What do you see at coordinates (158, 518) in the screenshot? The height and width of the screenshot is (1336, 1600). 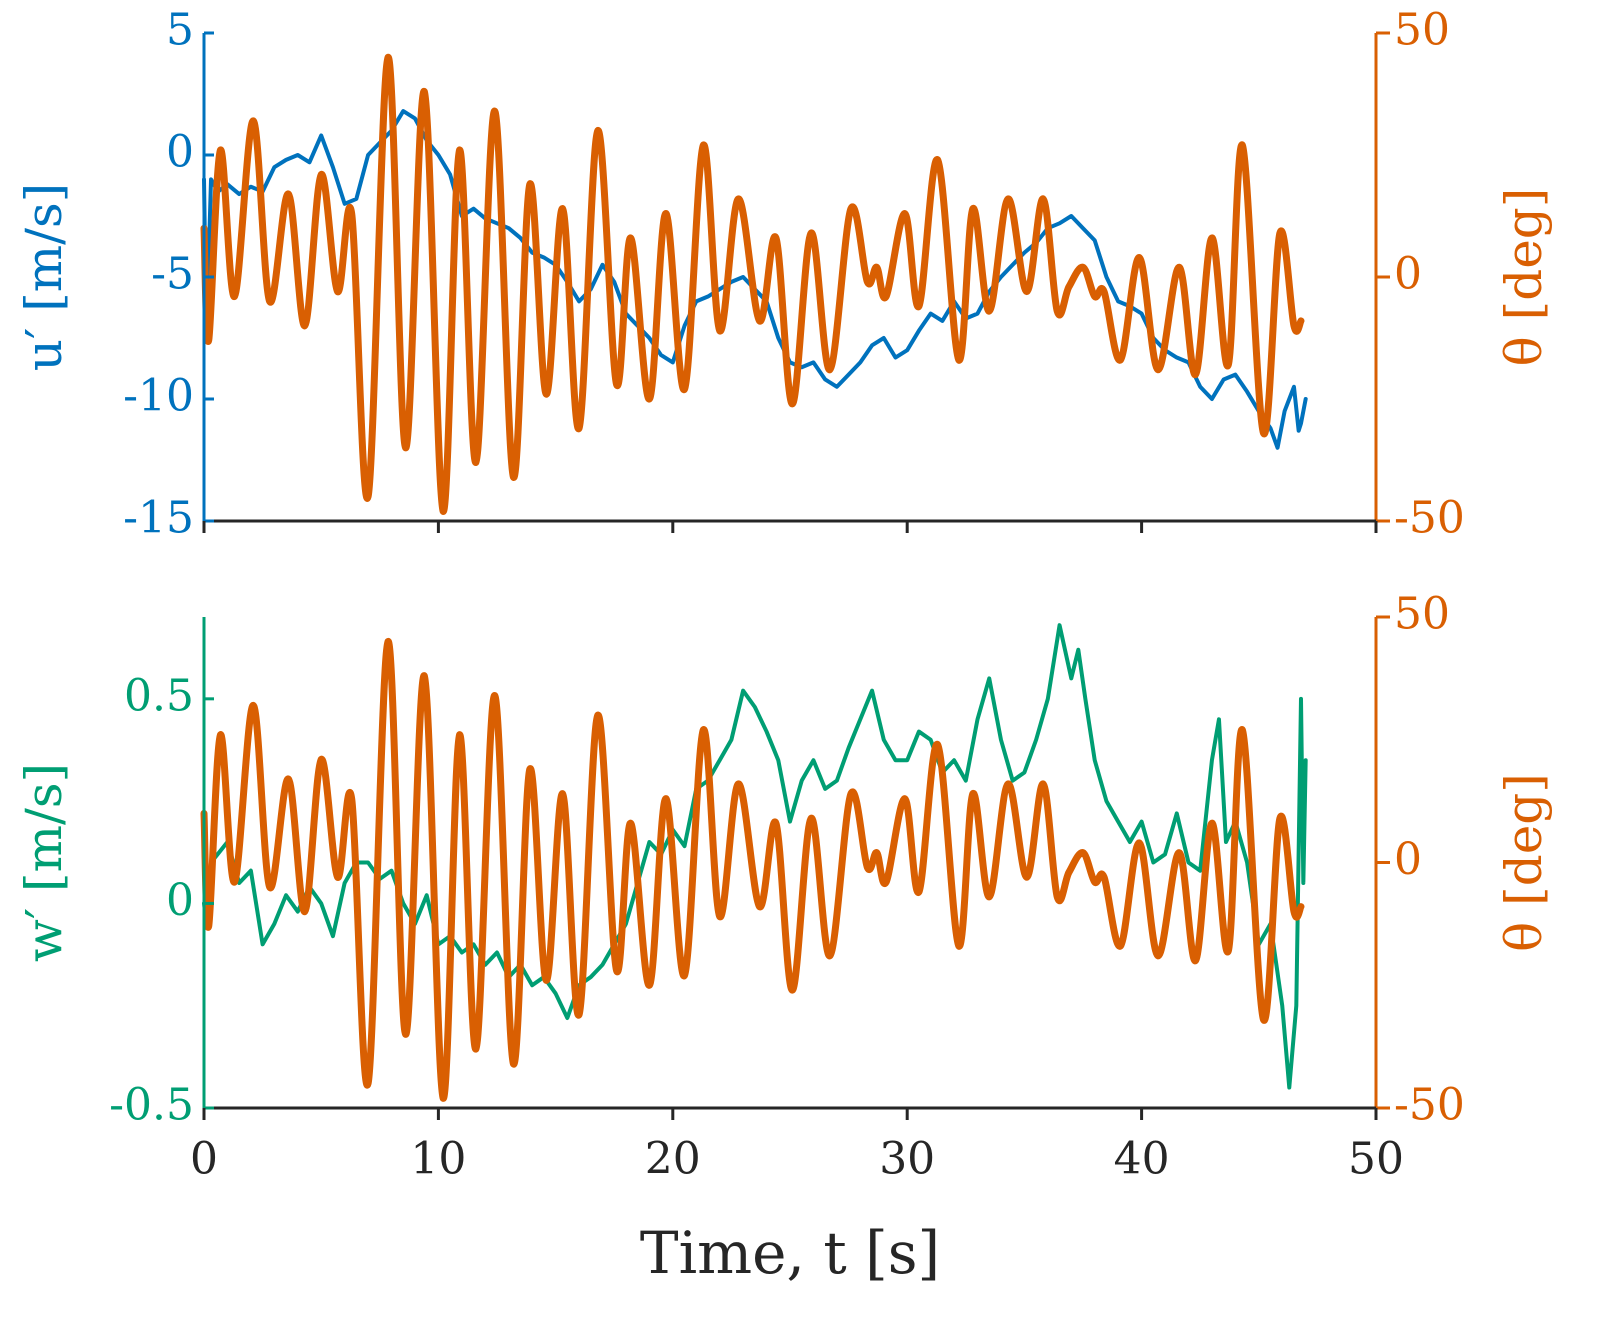 I see `y-tick-label: -15` at bounding box center [158, 518].